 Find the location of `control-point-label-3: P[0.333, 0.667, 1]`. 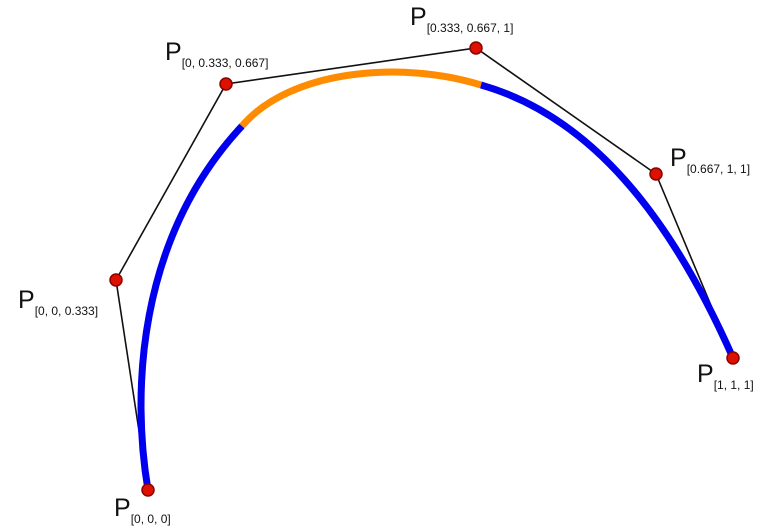

control-point-label-3: P[0.333, 0.667, 1] is located at coordinates (461, 19).